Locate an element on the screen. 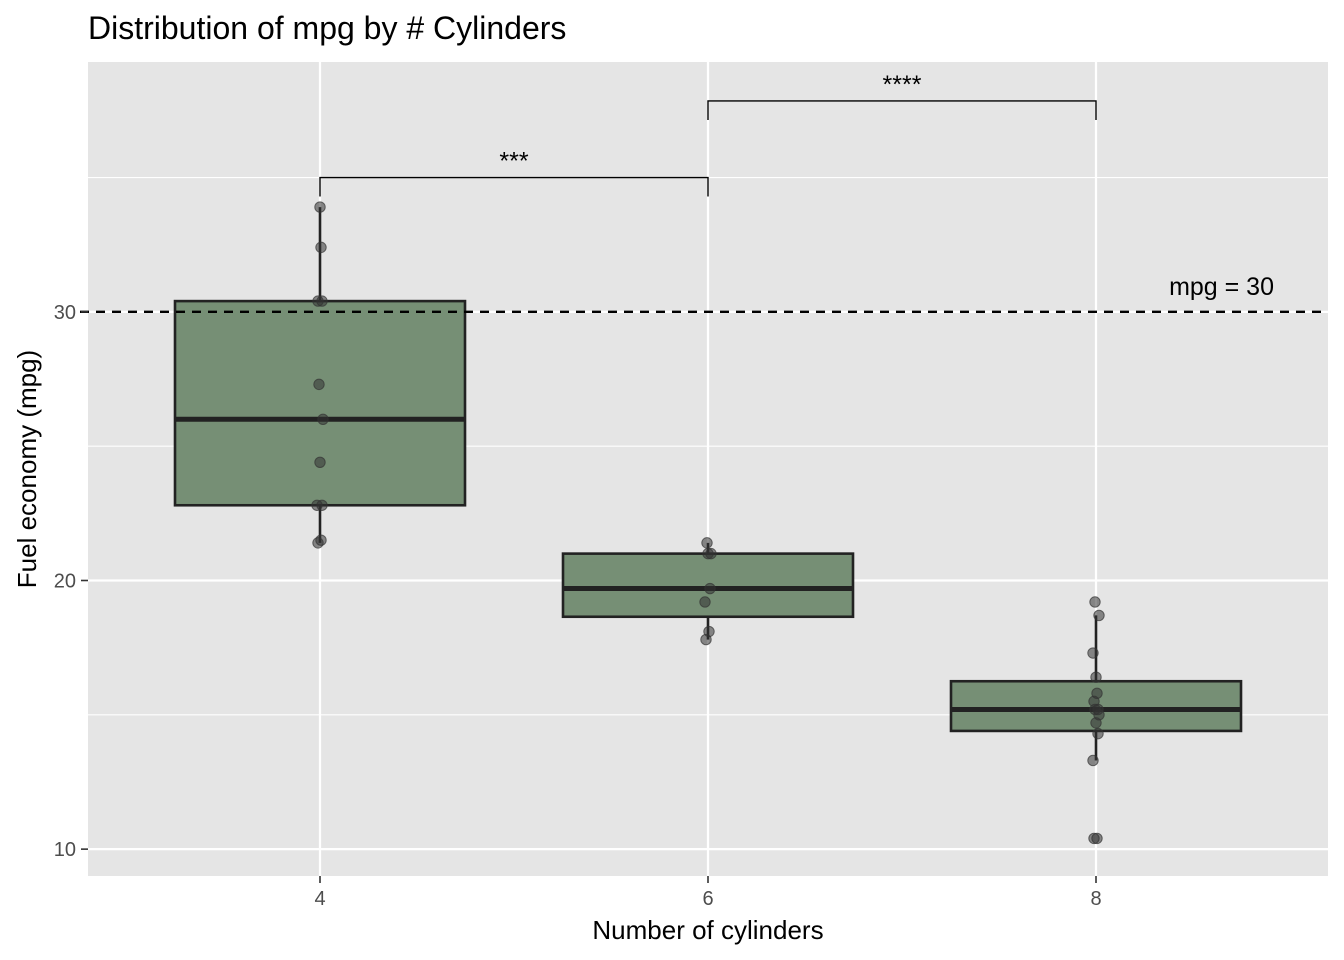 The width and height of the screenshot is (1344, 960). x-tick-label: 6 is located at coordinates (707, 899).